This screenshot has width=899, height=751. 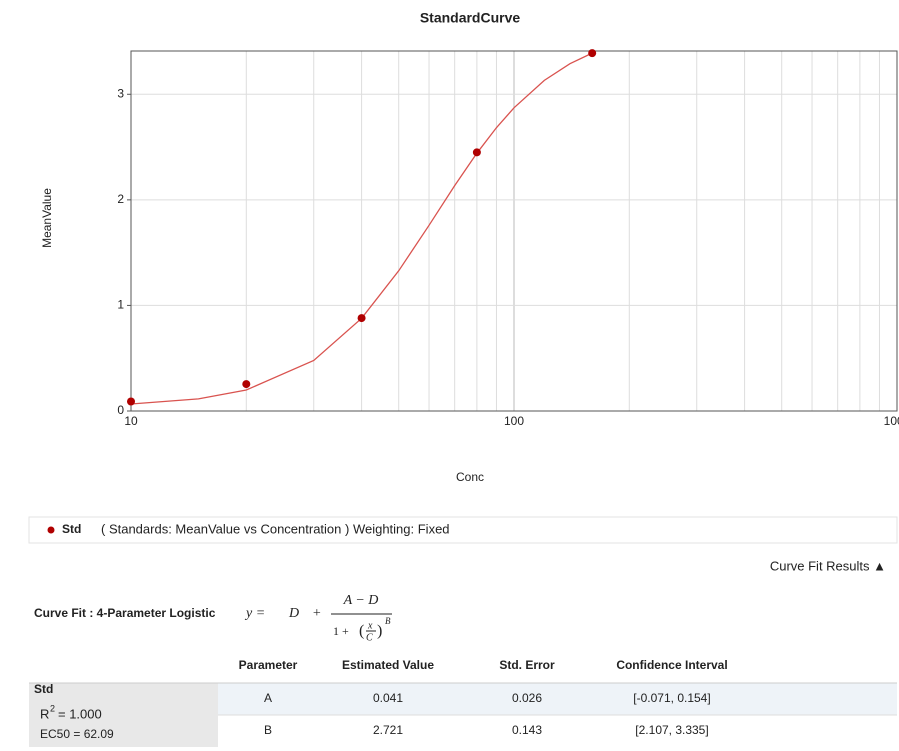 I want to click on column-header: Std. Error, so click(x=527, y=665).